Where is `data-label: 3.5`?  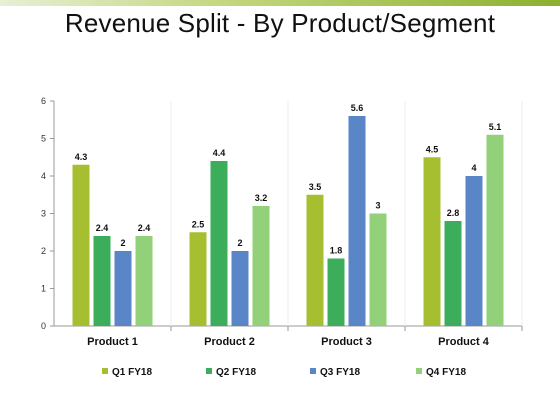 data-label: 3.5 is located at coordinates (315, 187).